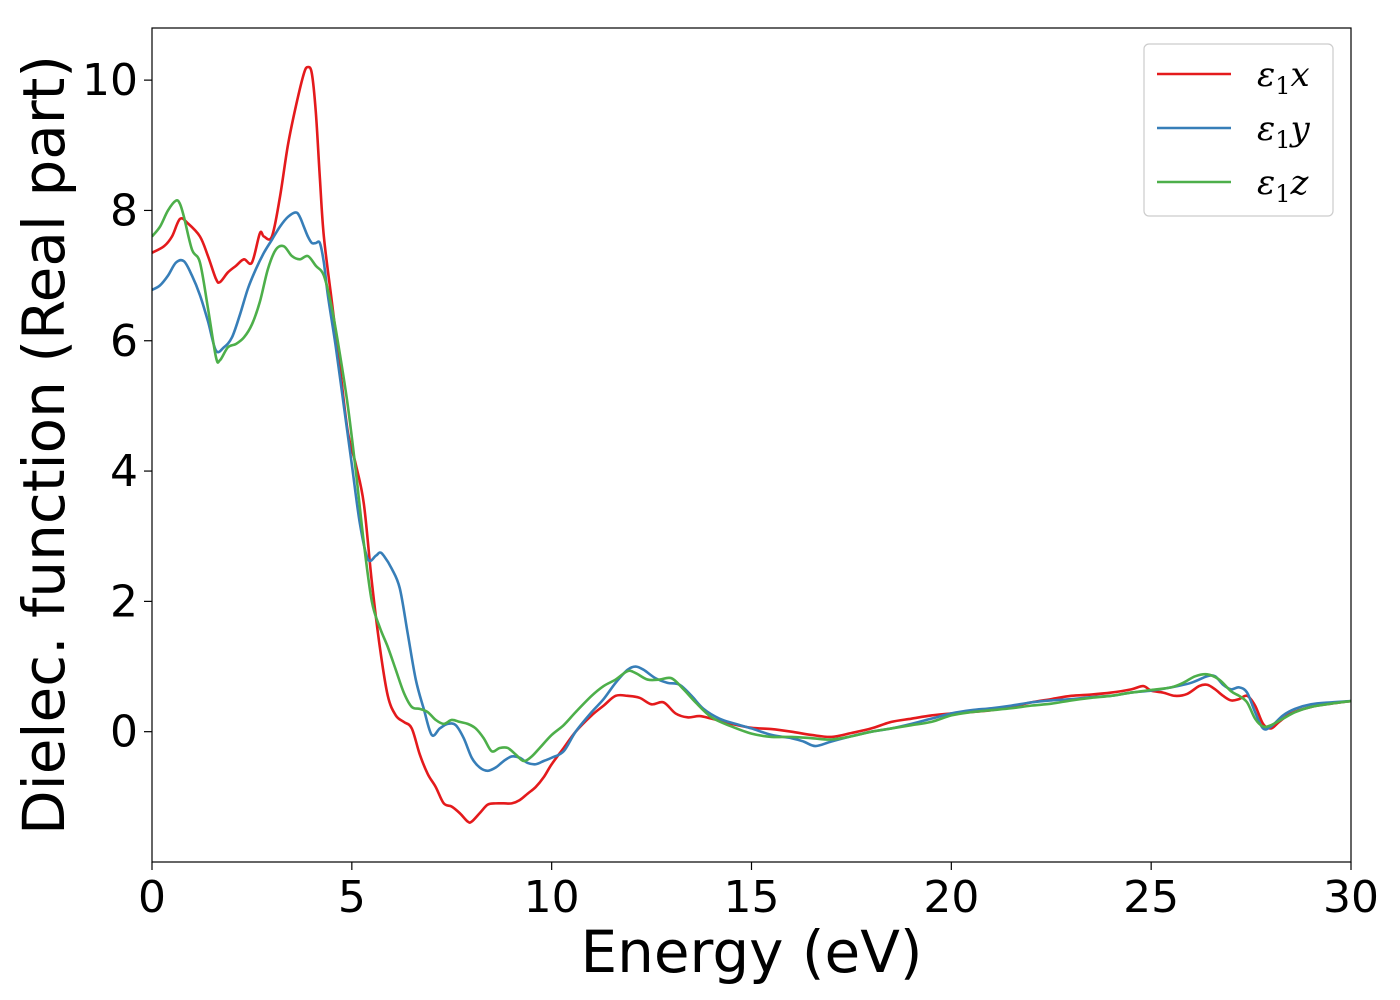  Describe the element at coordinates (751, 952) in the screenshot. I see `x-axis-title: Energy (eV)` at that location.